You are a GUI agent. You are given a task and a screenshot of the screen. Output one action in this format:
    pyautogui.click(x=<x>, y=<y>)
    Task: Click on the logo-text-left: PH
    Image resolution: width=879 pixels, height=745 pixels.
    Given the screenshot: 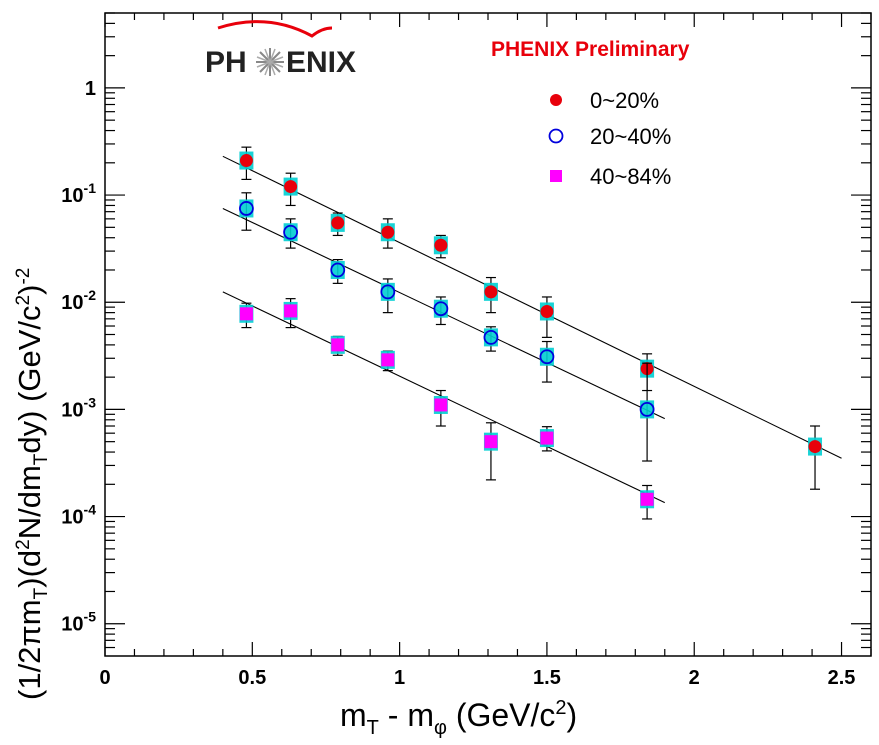 What is the action you would take?
    pyautogui.click(x=226, y=62)
    